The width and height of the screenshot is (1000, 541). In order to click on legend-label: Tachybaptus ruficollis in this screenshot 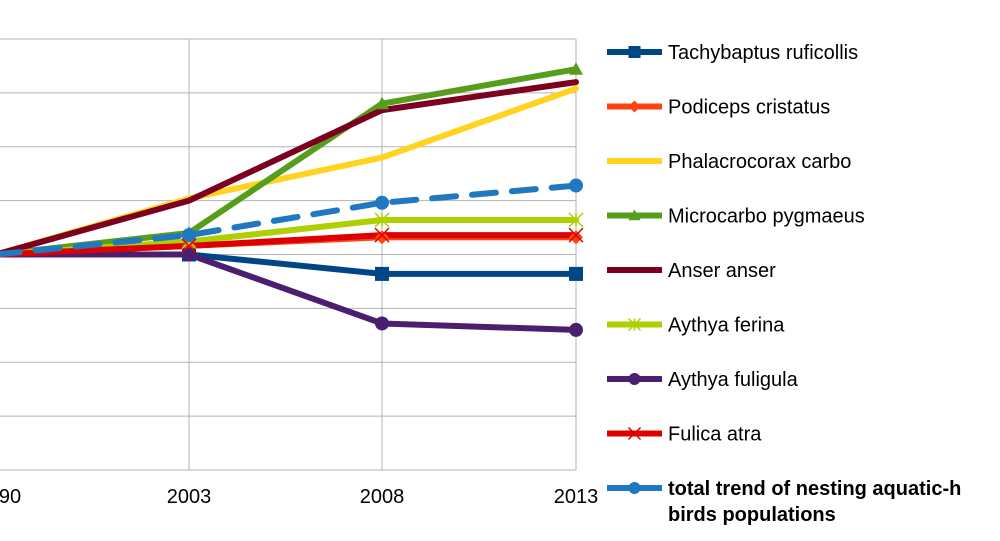, I will do `click(763, 53)`.